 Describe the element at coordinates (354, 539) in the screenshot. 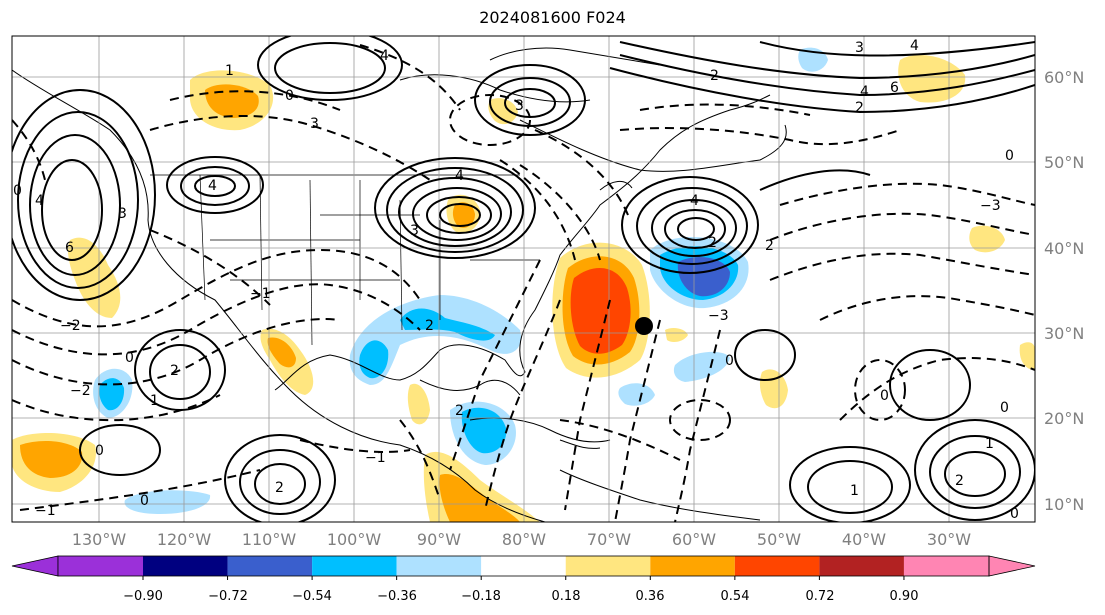

I see `lon-label: 100°W` at that location.